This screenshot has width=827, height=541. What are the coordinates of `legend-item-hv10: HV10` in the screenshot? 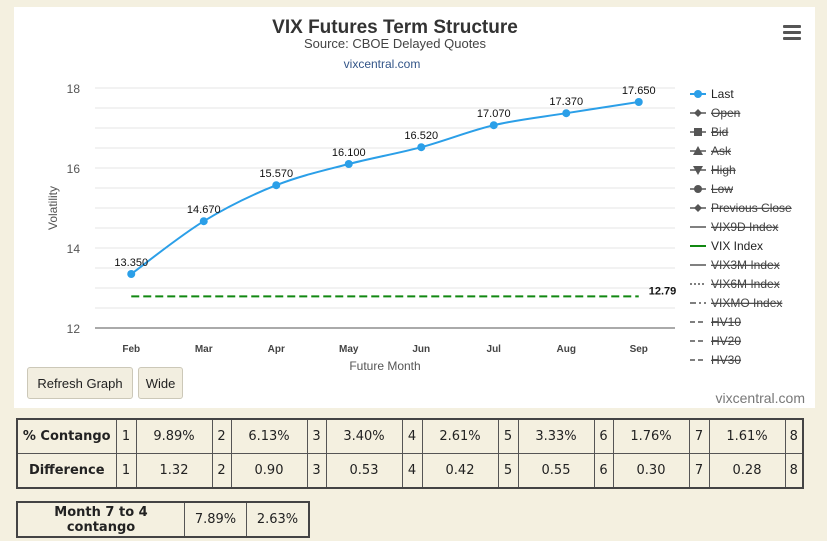 It's located at (726, 322).